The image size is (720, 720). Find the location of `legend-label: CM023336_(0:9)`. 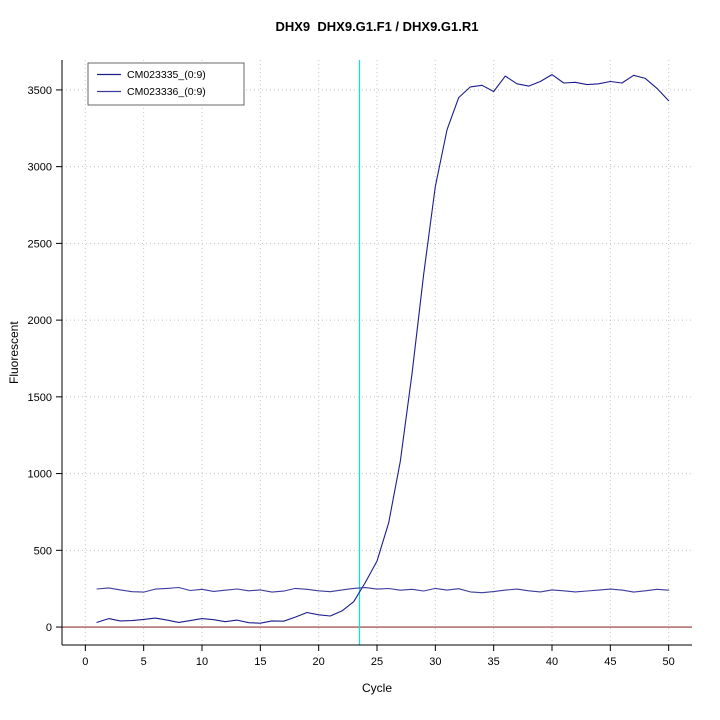

legend-label: CM023336_(0:9) is located at coordinates (166, 92).